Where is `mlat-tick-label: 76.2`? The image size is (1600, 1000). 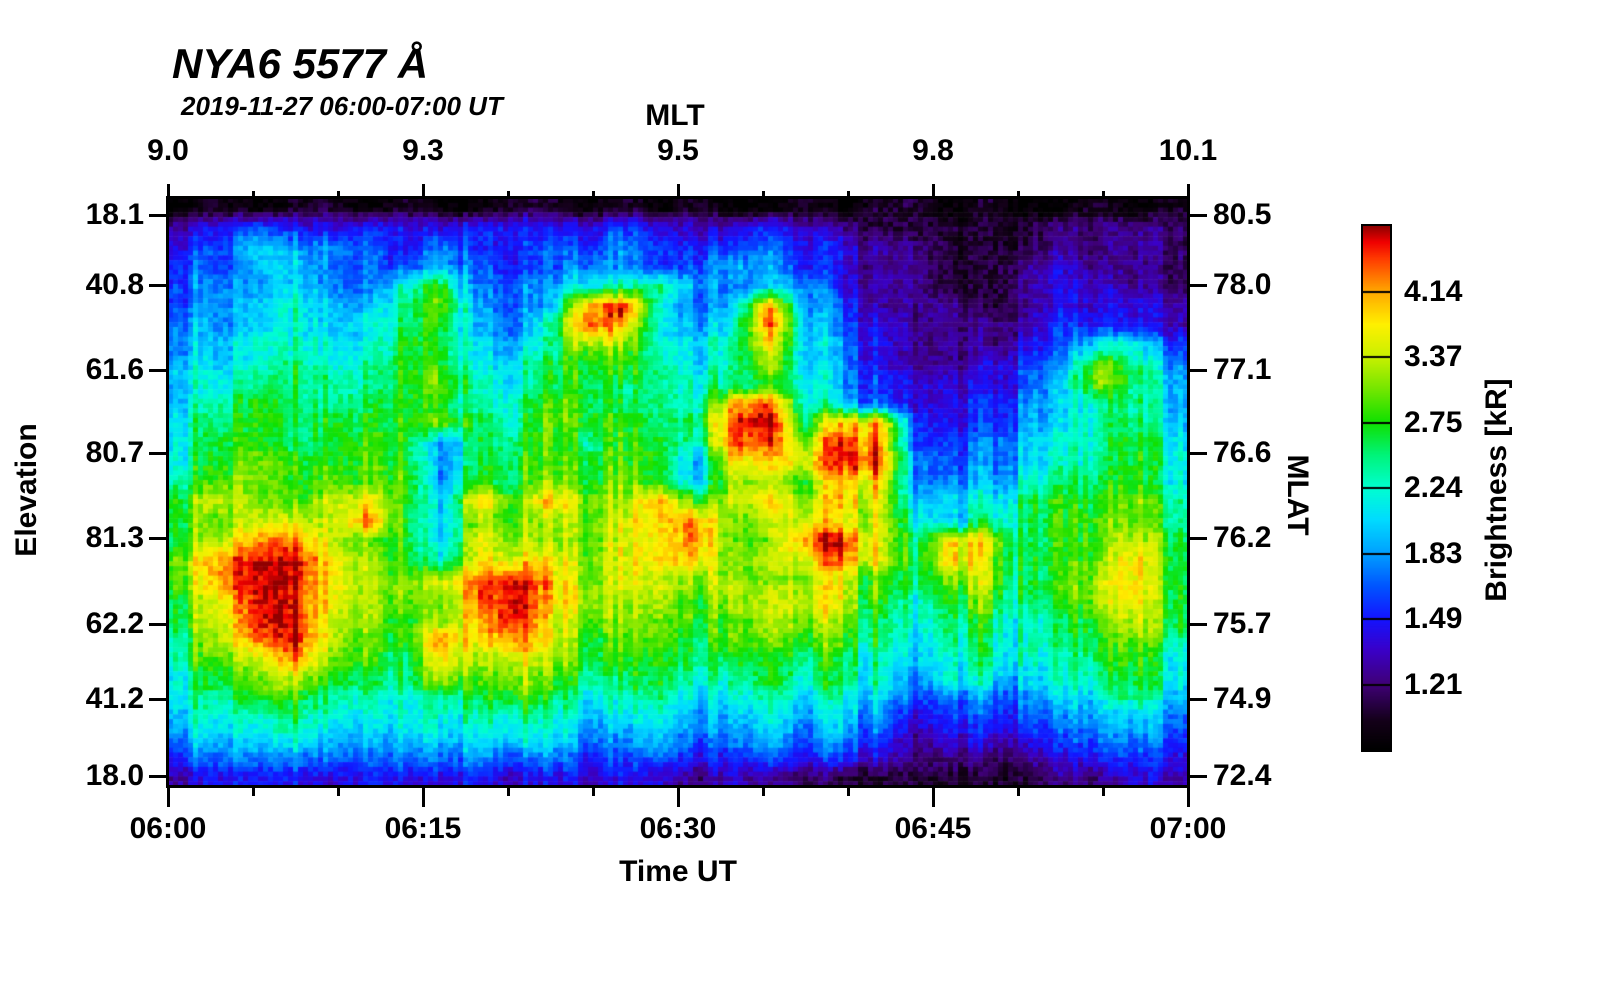 mlat-tick-label: 76.2 is located at coordinates (1242, 537).